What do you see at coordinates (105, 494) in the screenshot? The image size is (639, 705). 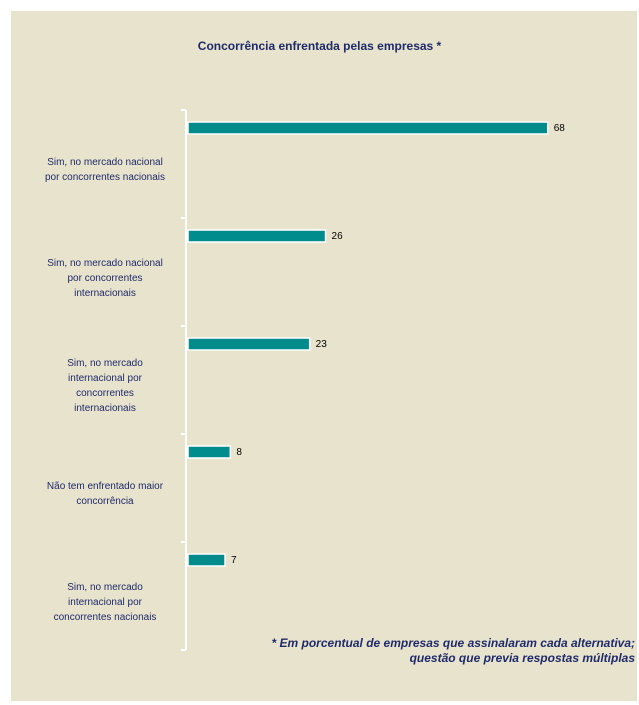 I see `category-label: Não tem enfrentado maior concorrência` at bounding box center [105, 494].